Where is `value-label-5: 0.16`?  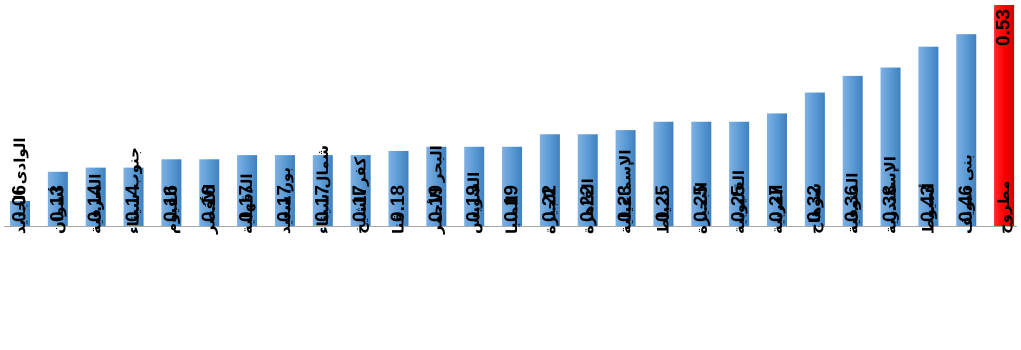
value-label-5: 0.16 is located at coordinates (171, 203).